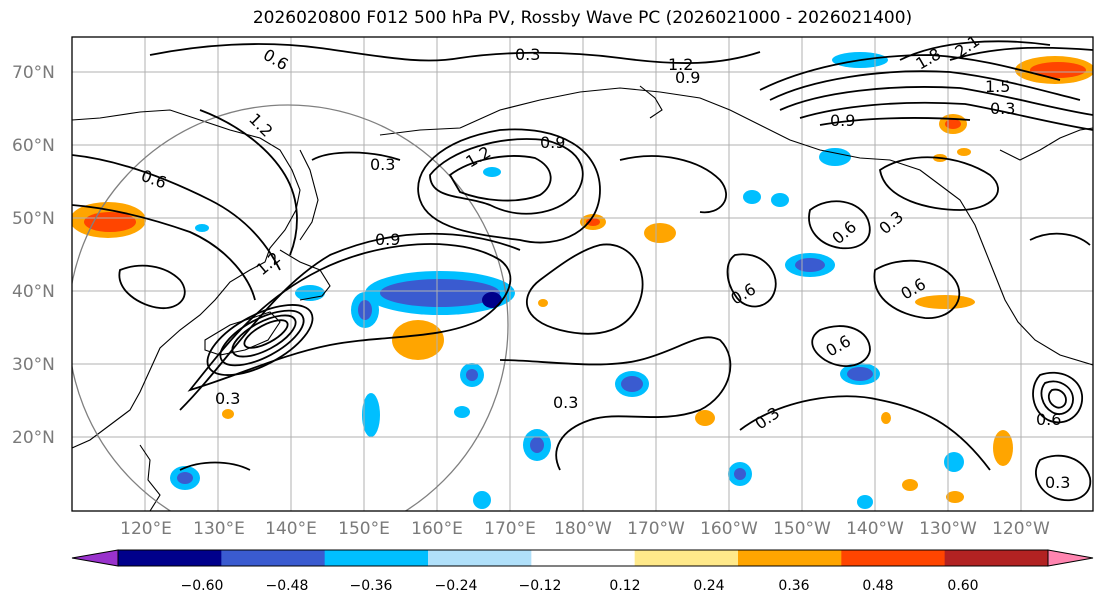 Image resolution: width=1105 pixels, height=604 pixels. Describe the element at coordinates (364, 529) in the screenshot. I see `svg-text: 150°E` at that location.